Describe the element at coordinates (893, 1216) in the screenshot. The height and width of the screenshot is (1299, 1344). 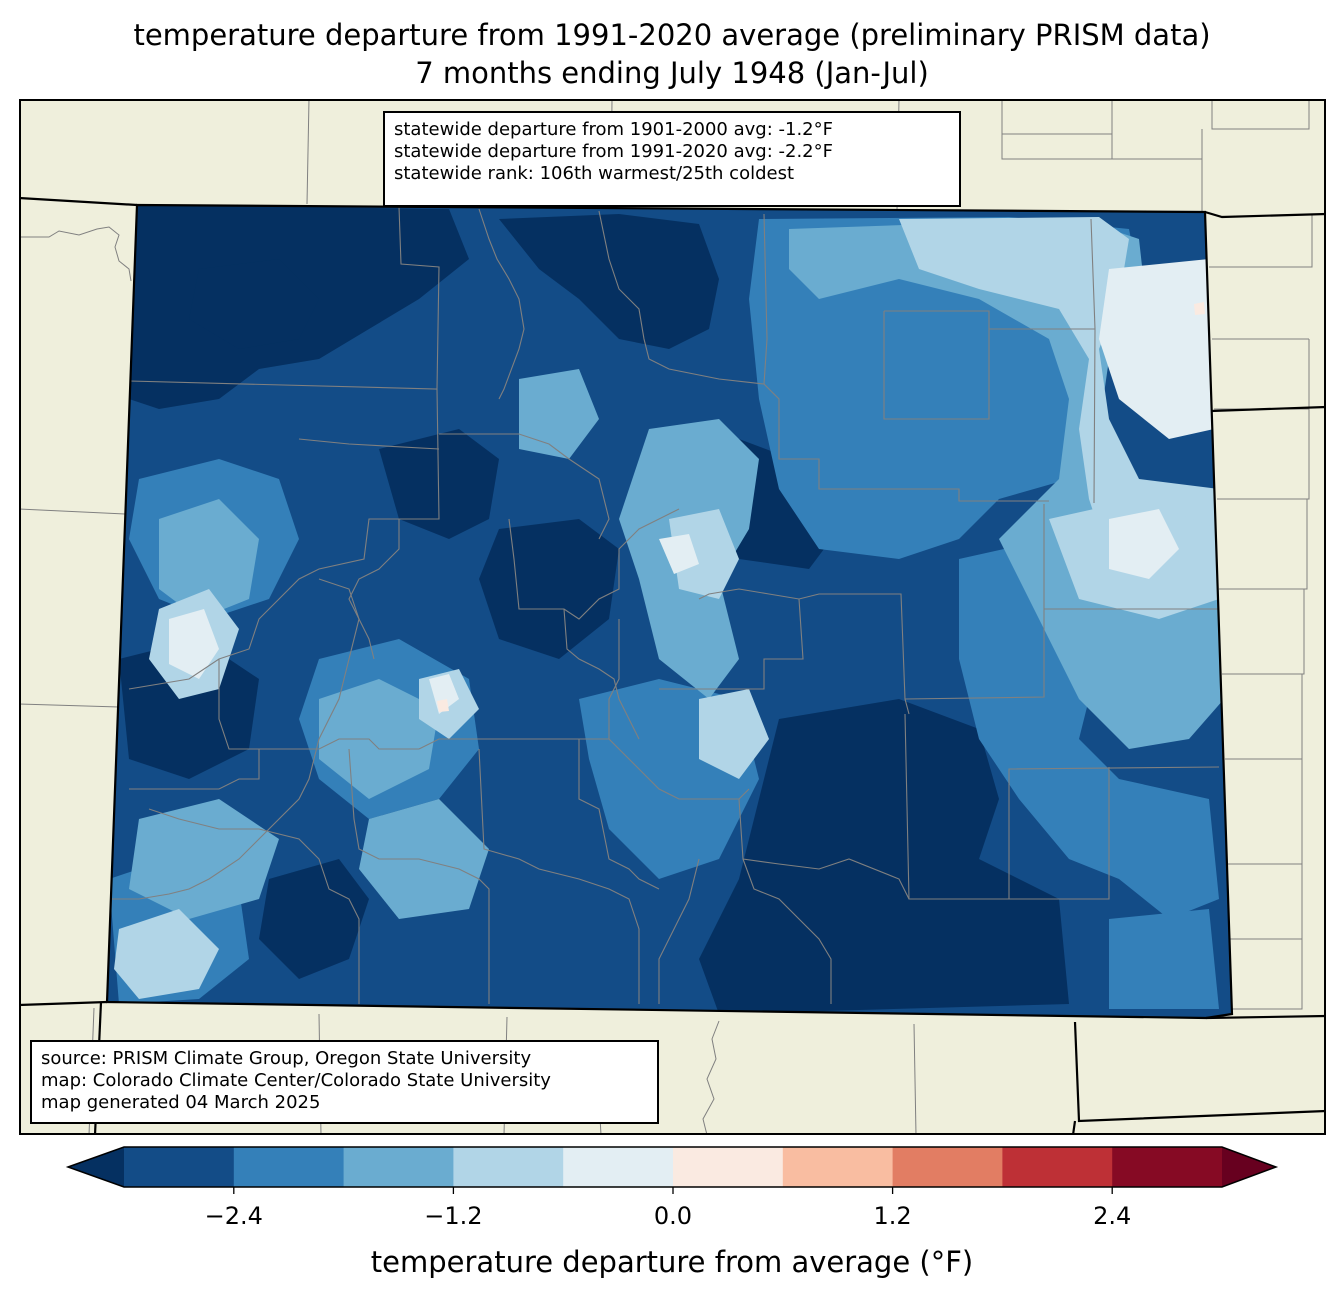
I see `colorbar-tick-label: 1.2` at that location.